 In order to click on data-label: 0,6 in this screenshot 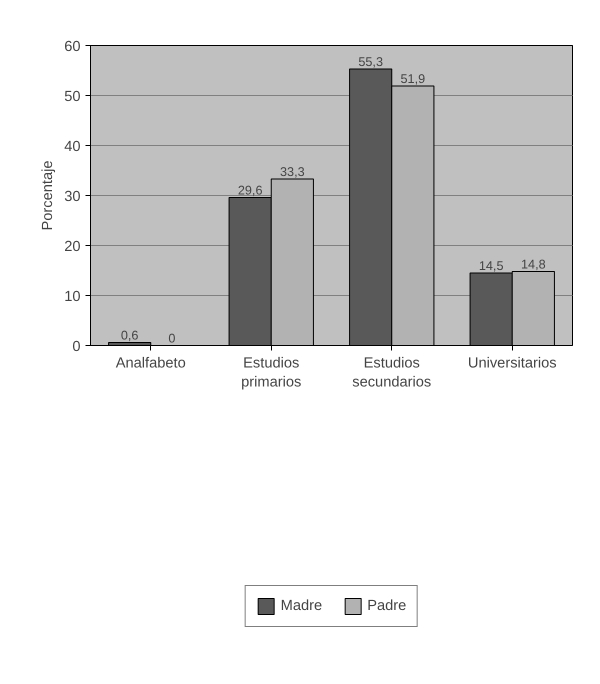, I will do `click(129, 335)`.